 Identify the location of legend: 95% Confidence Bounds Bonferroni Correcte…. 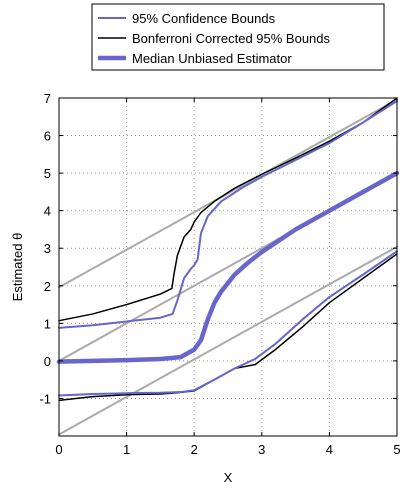
(238, 37).